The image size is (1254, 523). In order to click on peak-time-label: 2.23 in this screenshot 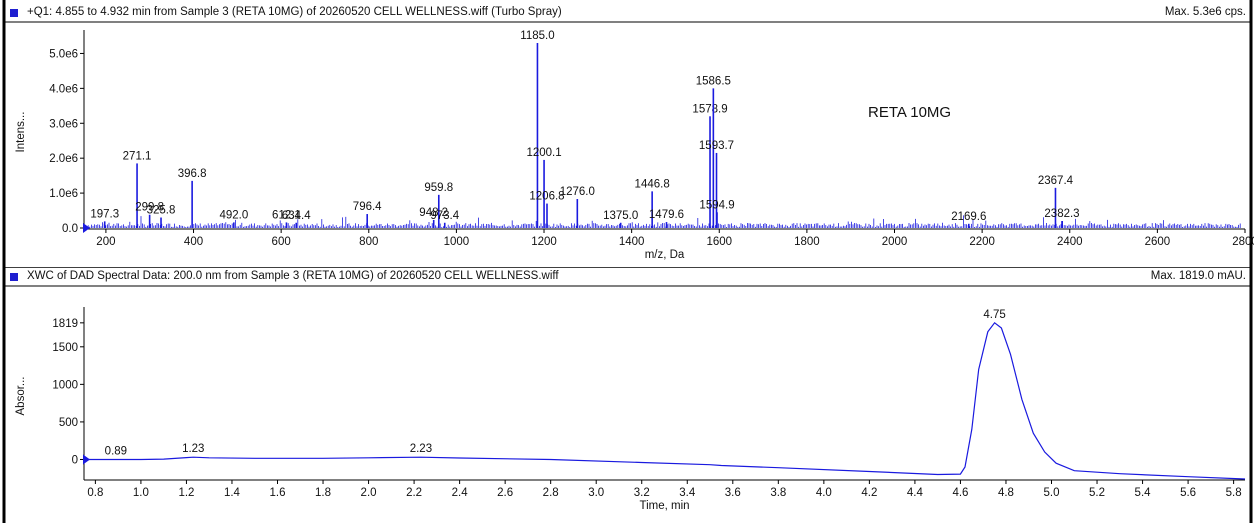, I will do `click(421, 449)`.